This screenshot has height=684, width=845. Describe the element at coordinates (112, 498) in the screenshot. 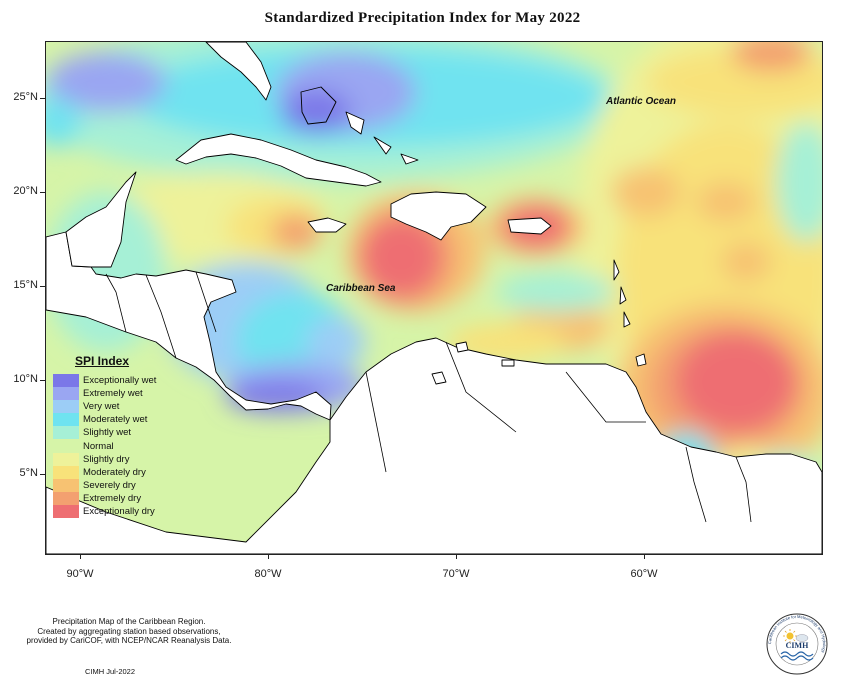

I see `legend-label: Extremely dry` at that location.